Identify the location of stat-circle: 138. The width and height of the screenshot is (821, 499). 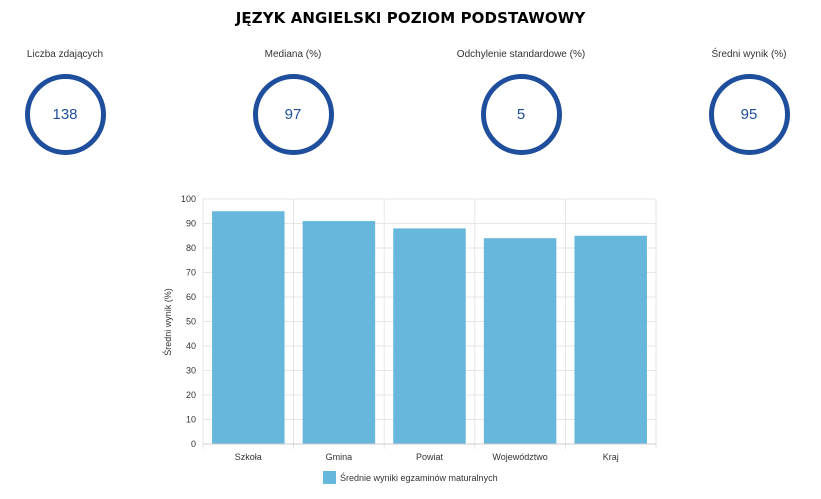
(65, 114).